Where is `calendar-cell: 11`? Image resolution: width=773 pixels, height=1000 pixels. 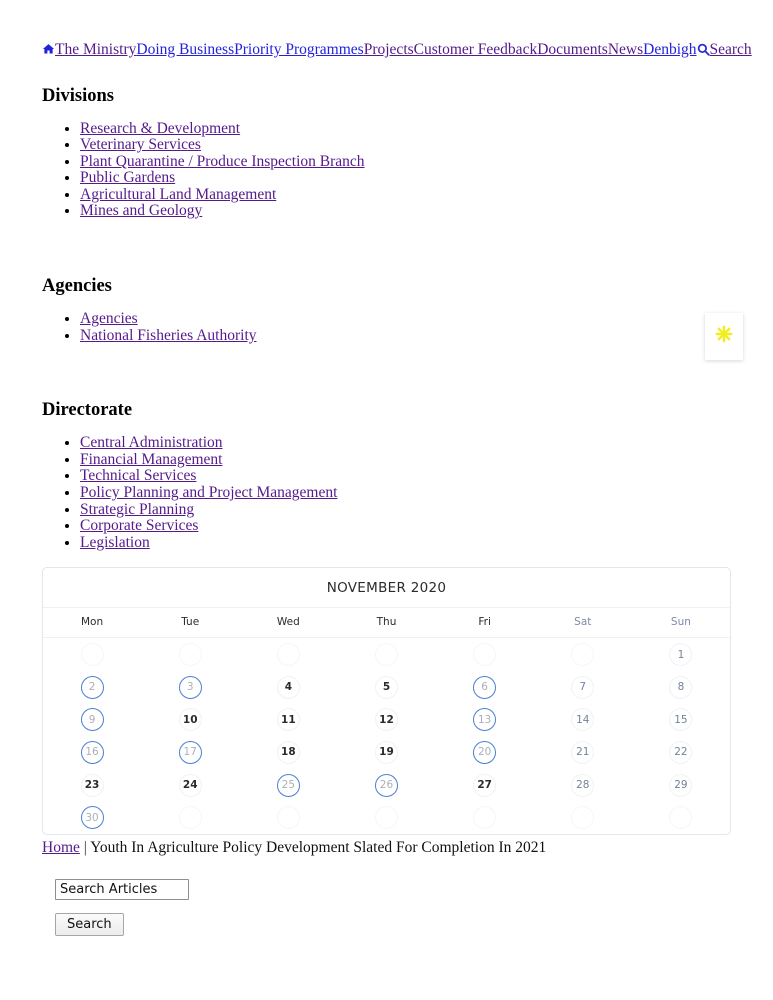 calendar-cell: 11 is located at coordinates (288, 720).